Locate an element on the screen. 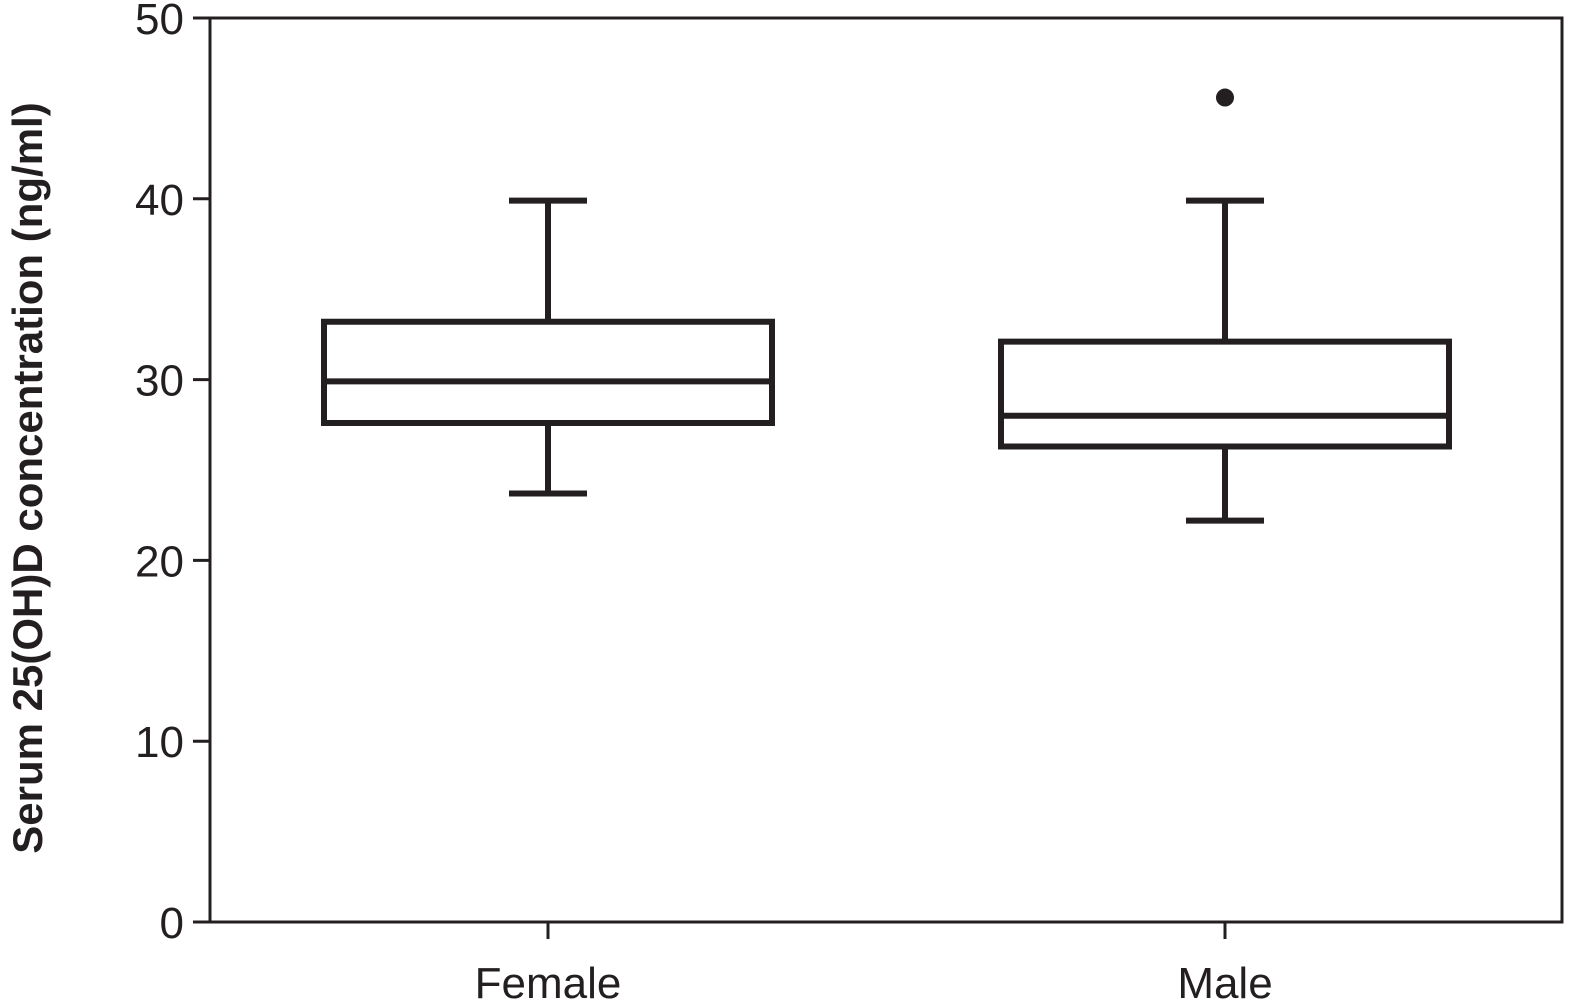  iqr-box-female is located at coordinates (548, 372).